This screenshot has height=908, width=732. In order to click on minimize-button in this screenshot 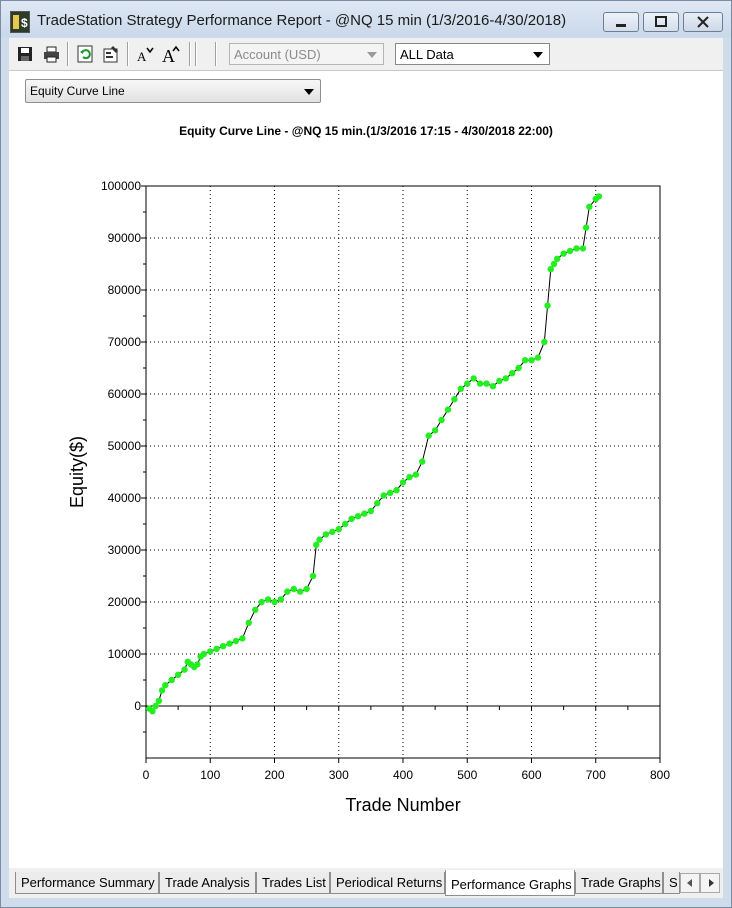, I will do `click(621, 22)`.